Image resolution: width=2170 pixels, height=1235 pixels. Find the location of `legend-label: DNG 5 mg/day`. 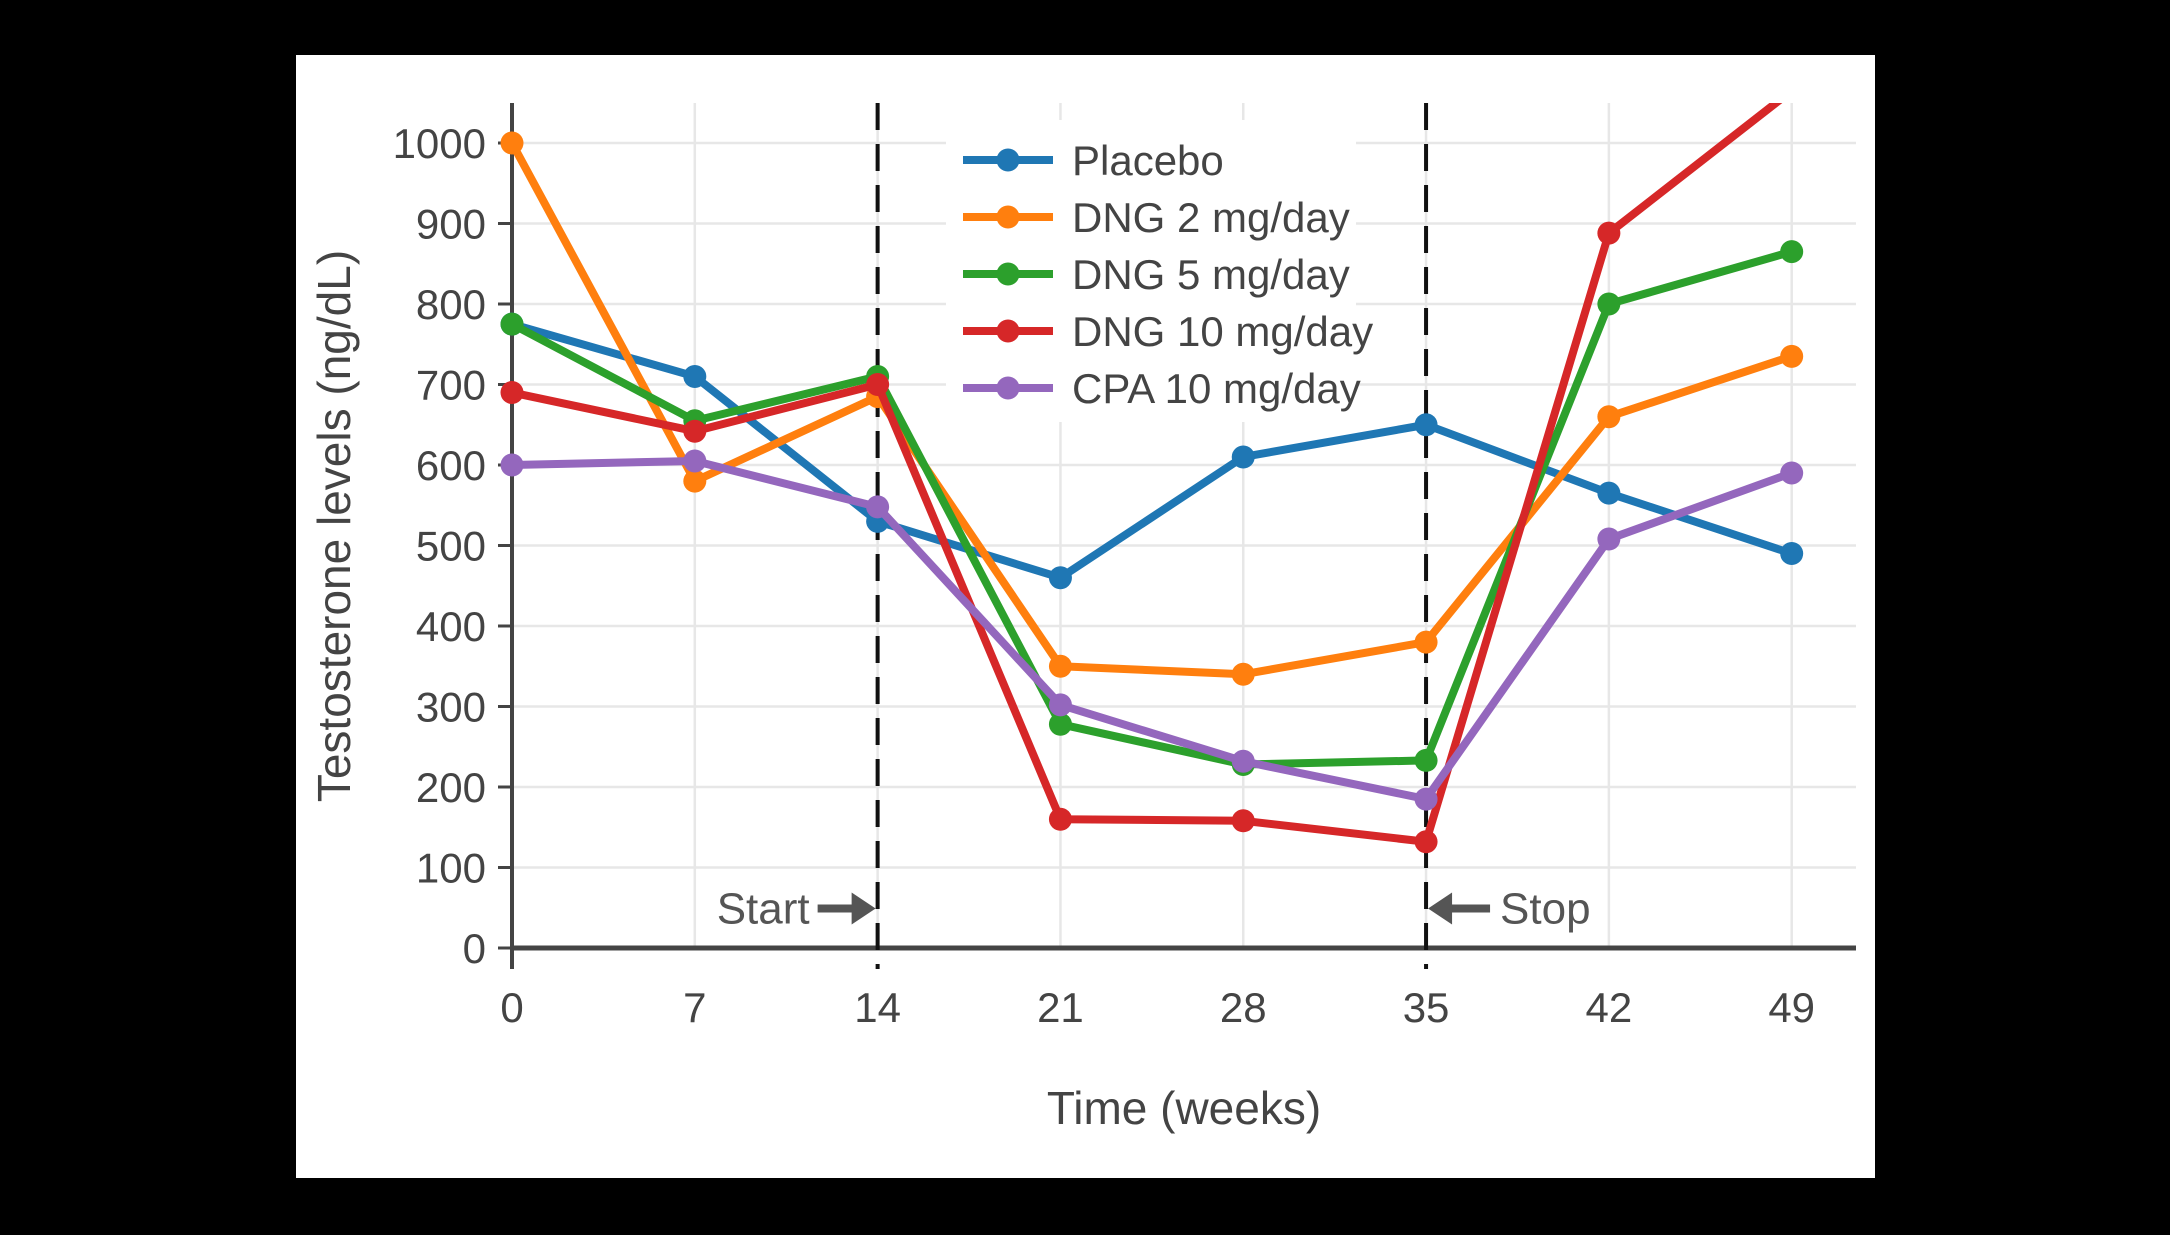

legend-label: DNG 5 mg/day is located at coordinates (1211, 274).